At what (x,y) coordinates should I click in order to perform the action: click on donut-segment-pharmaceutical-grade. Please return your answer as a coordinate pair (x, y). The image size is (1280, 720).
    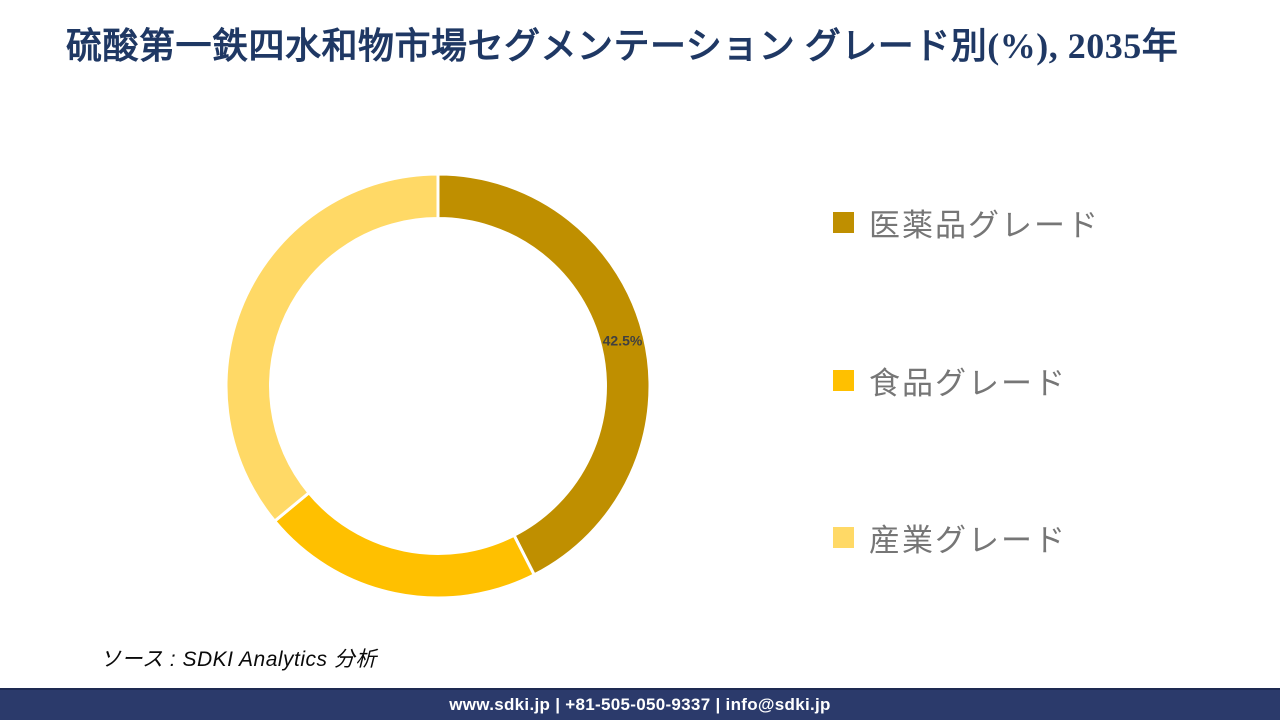
    Looking at the image, I should click on (544, 374).